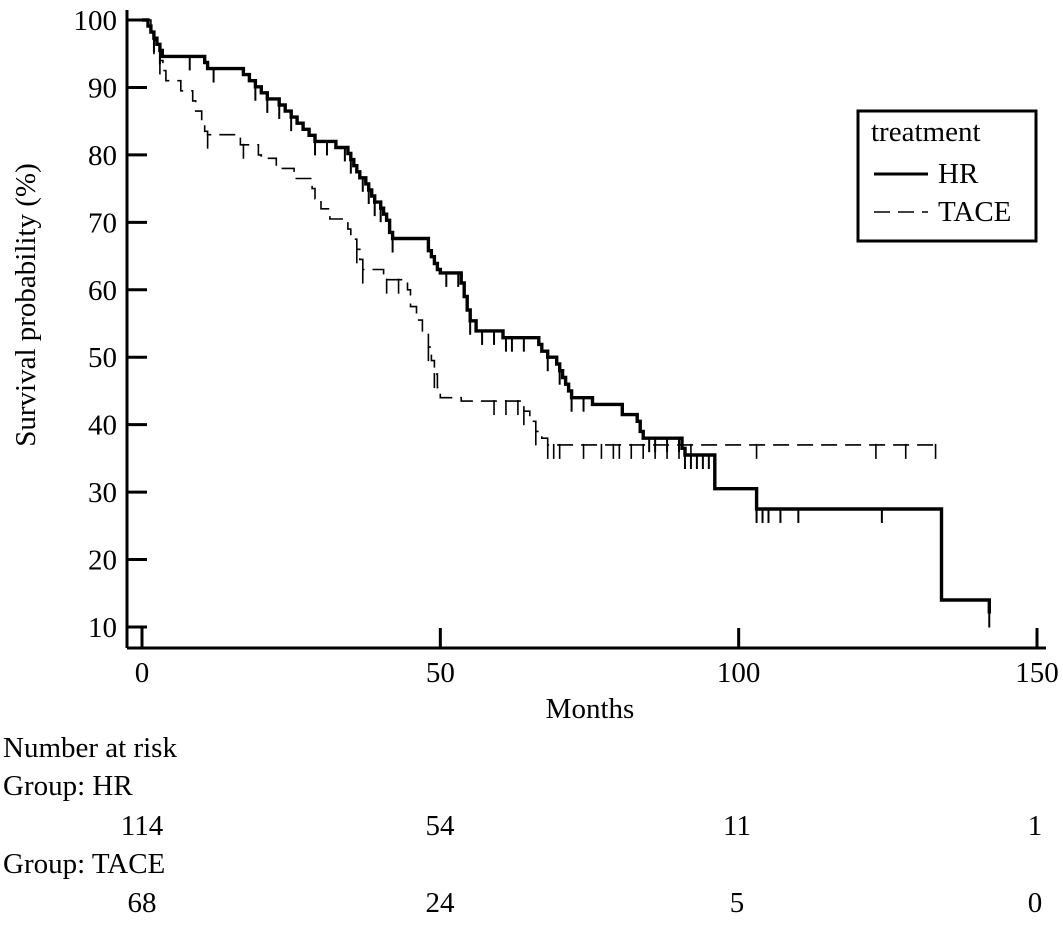 Image resolution: width=1063 pixels, height=925 pixels. What do you see at coordinates (142, 826) in the screenshot?
I see `risk-count-hr-0: 114` at bounding box center [142, 826].